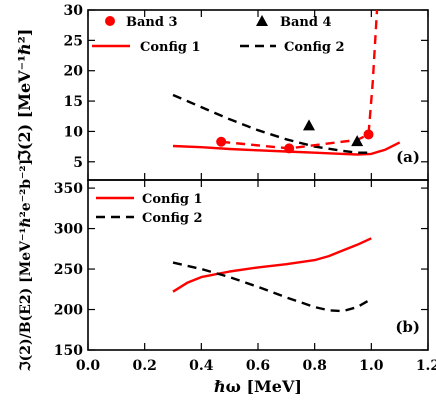 The height and width of the screenshot is (406, 436). I want to click on panel-label-a: (a), so click(408, 157).